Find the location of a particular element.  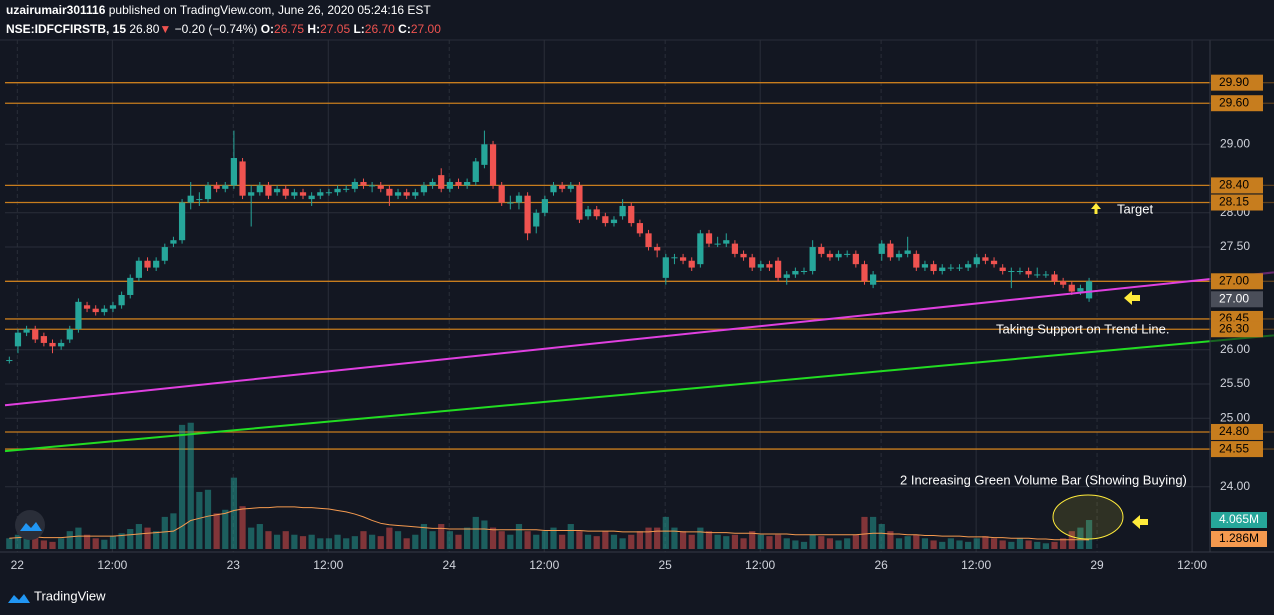

volume-badge-label: 4.065M is located at coordinates (1239, 519).